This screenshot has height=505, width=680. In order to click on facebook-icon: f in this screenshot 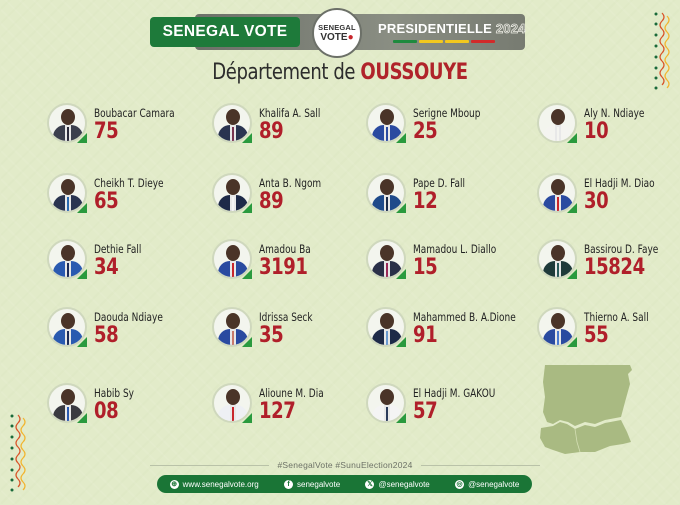, I will do `click(289, 484)`.